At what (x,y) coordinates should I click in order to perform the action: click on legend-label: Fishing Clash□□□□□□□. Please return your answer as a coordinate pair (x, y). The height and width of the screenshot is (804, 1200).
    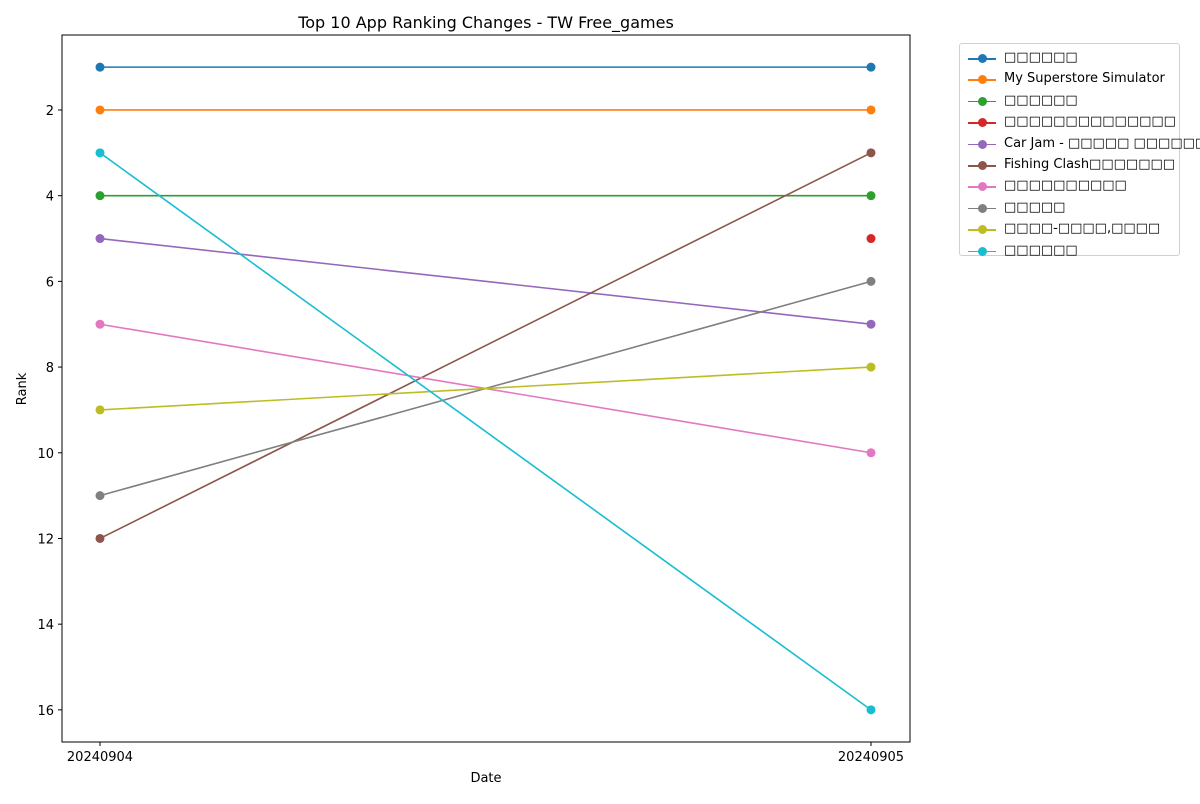
    Looking at the image, I should click on (1090, 164).